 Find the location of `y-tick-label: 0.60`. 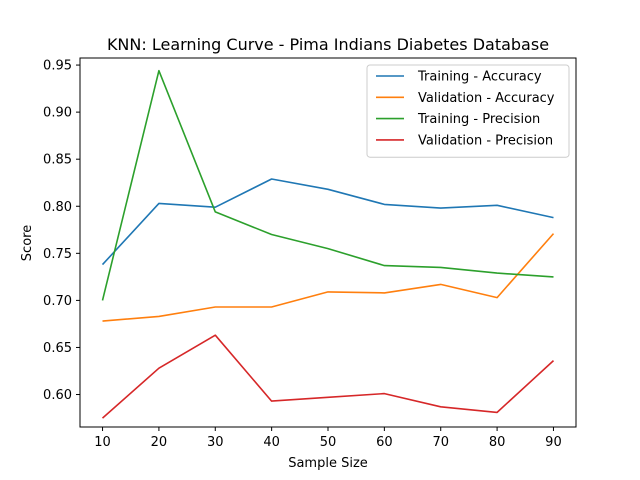

y-tick-label: 0.60 is located at coordinates (57, 395).